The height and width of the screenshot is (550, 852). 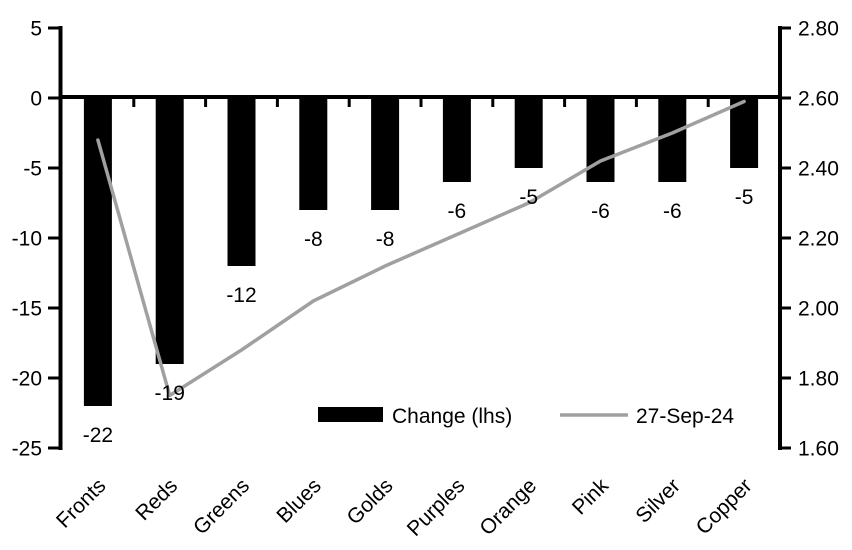 What do you see at coordinates (436, 507) in the screenshot?
I see `category-label-purples: Purples` at bounding box center [436, 507].